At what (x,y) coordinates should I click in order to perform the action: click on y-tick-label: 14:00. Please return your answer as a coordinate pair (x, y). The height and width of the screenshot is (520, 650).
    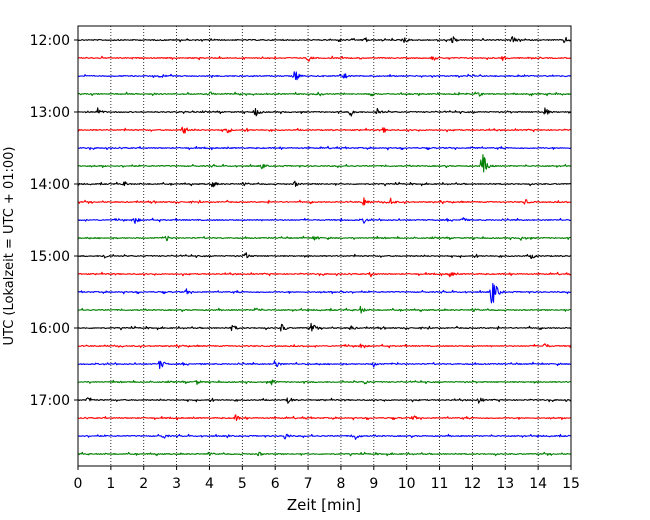
    Looking at the image, I should click on (50, 185).